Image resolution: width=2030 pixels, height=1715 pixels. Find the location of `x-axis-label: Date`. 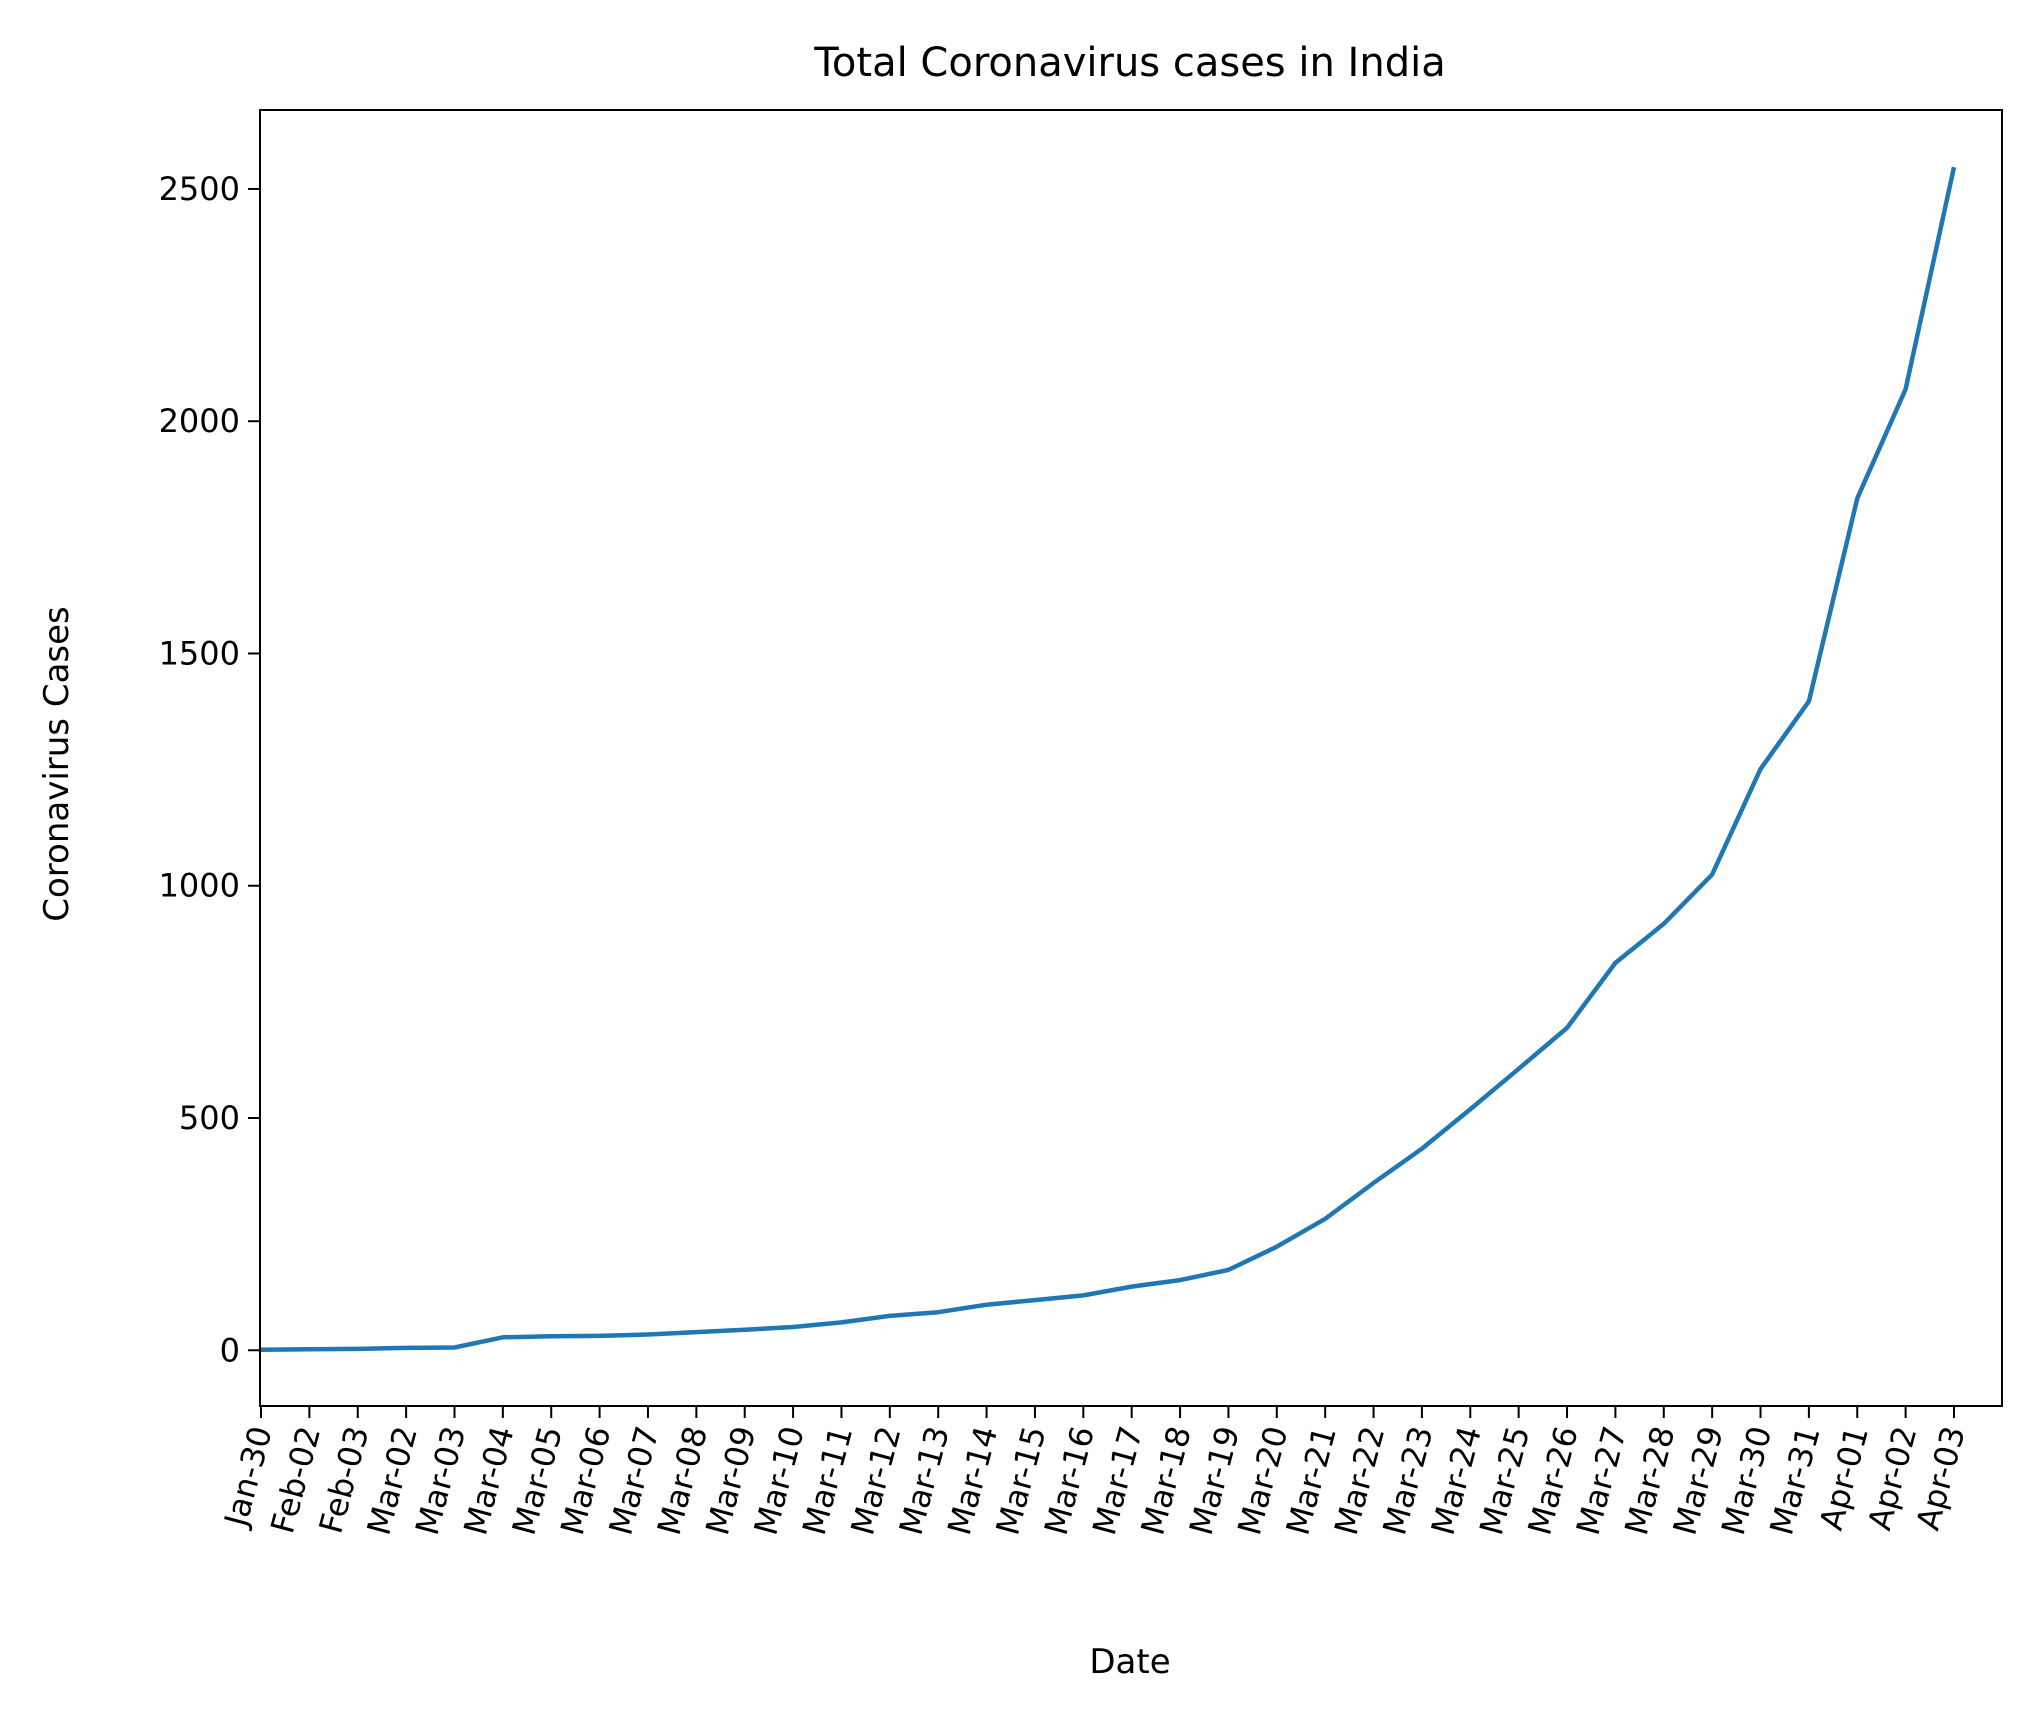

x-axis-label: Date is located at coordinates (1129, 1662).